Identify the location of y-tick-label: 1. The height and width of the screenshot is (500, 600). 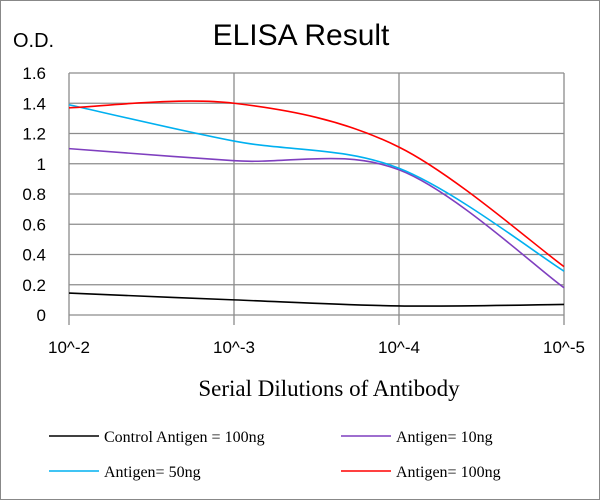
(41, 164).